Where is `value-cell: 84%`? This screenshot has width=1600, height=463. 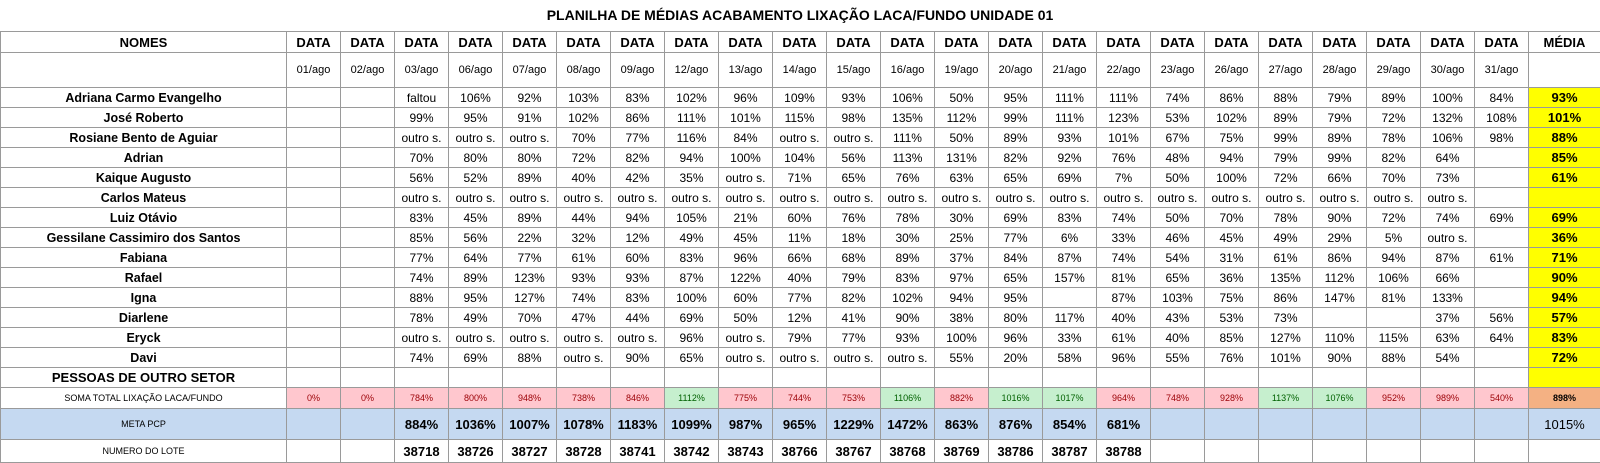 value-cell: 84% is located at coordinates (1016, 258).